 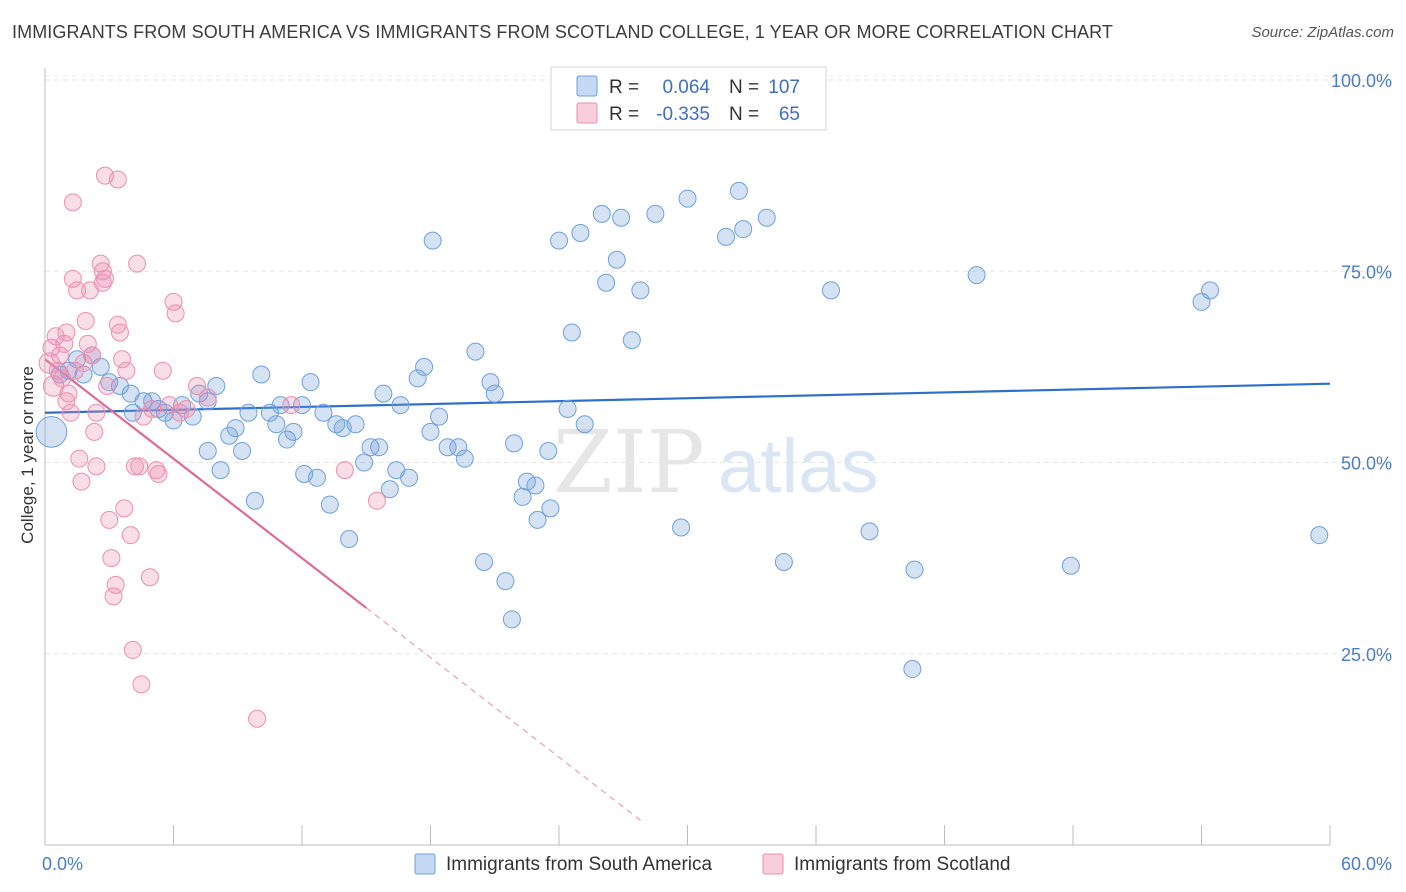 I want to click on y-tick-label-25: 25.0%, so click(x=1366, y=655).